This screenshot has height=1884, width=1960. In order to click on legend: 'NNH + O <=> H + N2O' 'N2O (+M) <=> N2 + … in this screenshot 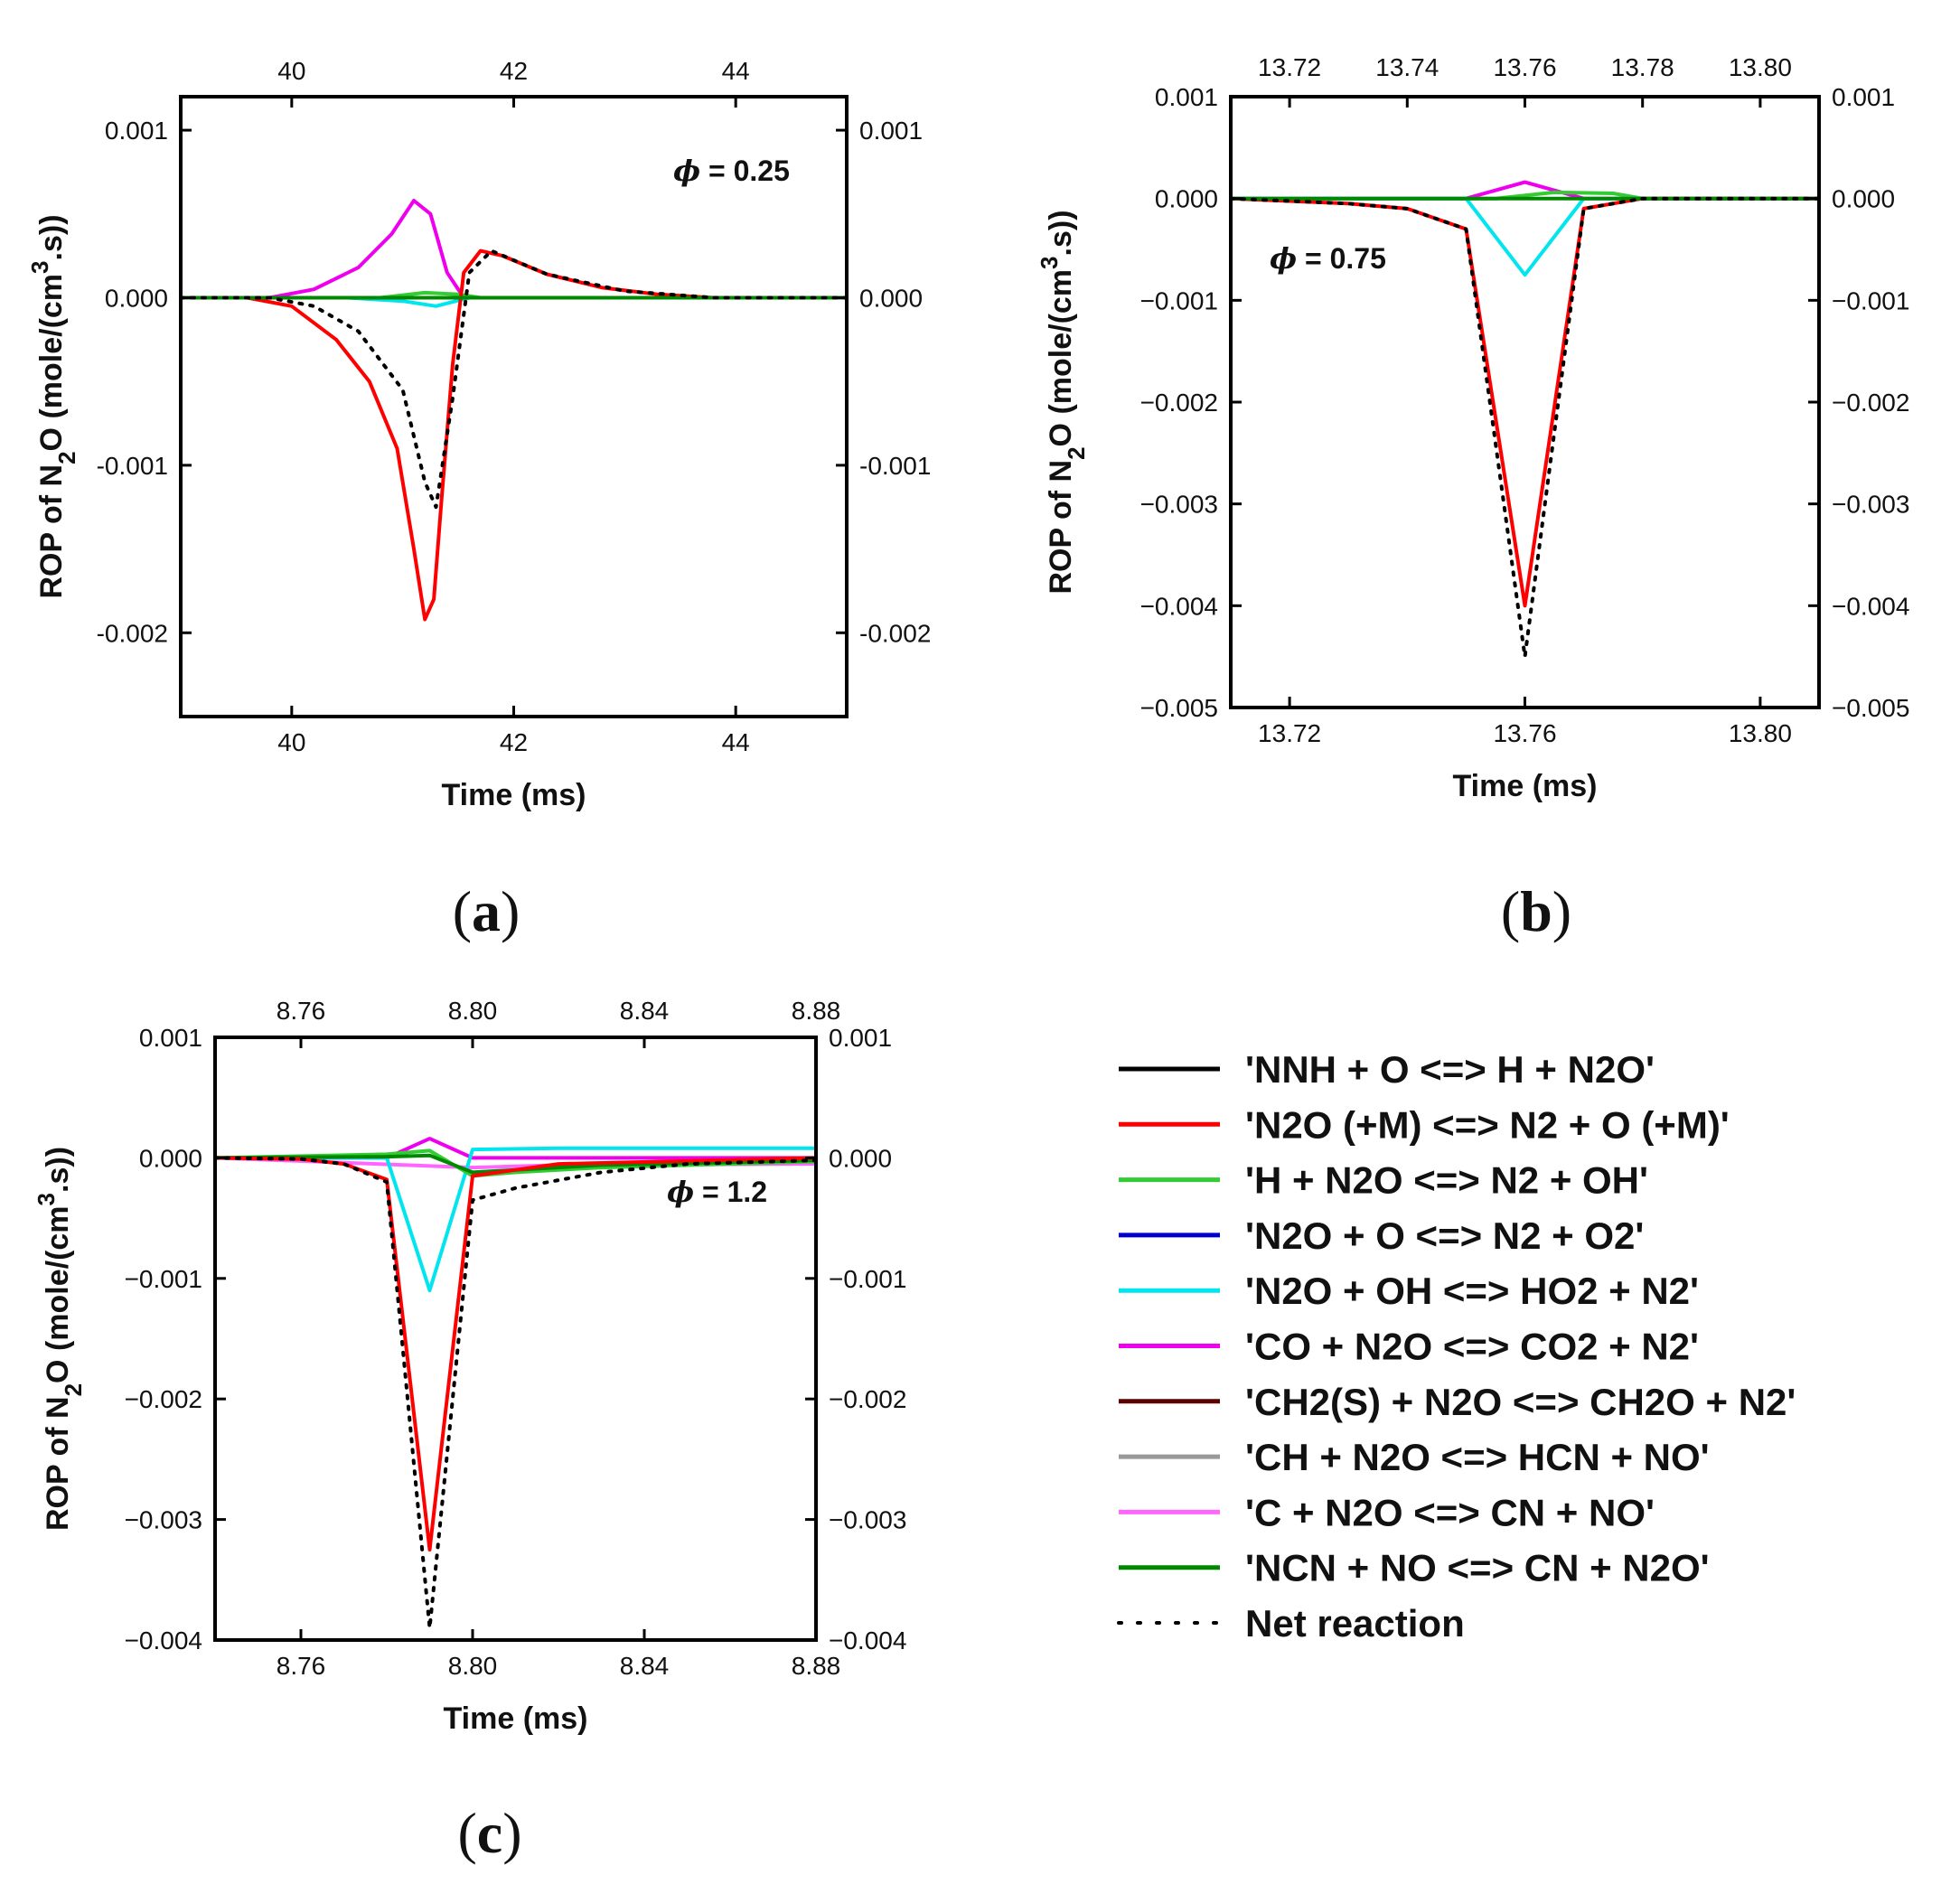, I will do `click(1456, 1346)`.